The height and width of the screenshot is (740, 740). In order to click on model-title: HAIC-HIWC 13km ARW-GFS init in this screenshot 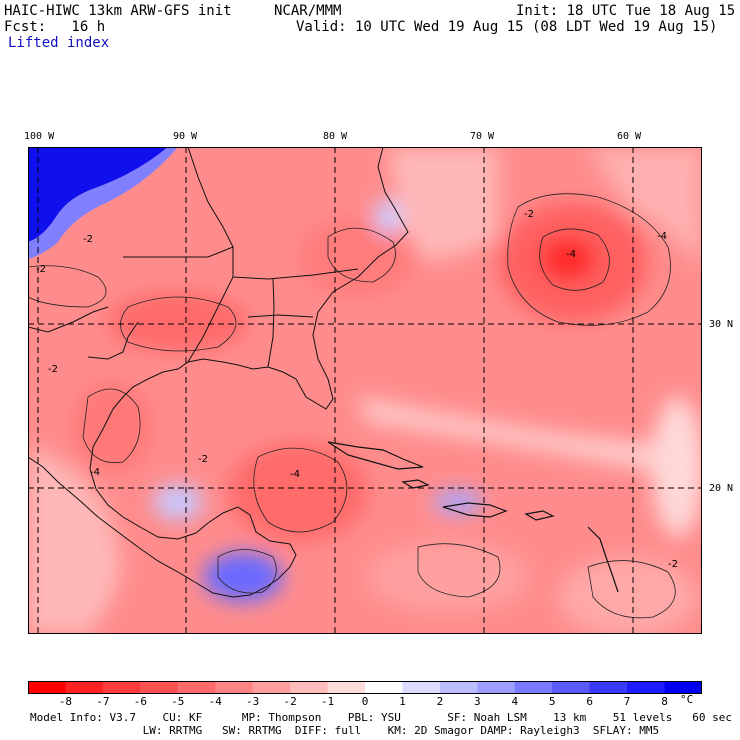, I will do `click(118, 11)`.